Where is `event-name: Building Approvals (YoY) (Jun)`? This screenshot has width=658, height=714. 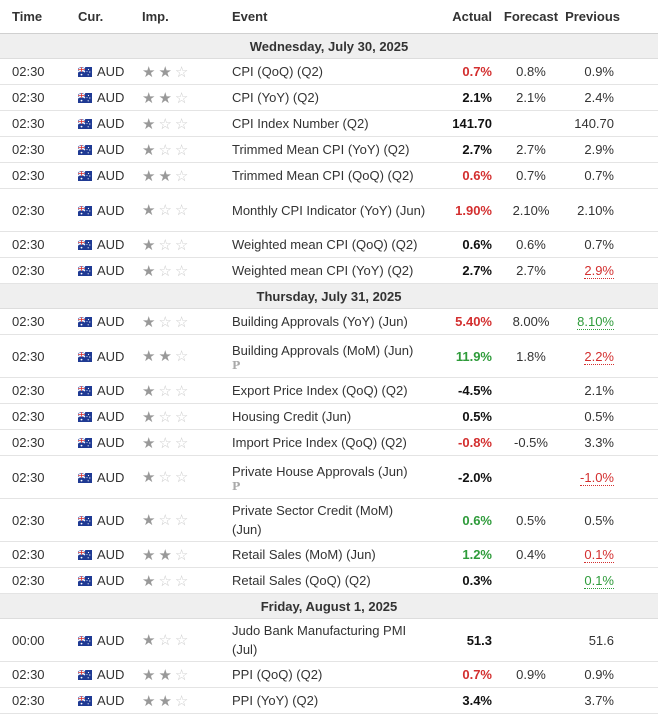 event-name: Building Approvals (YoY) (Jun) is located at coordinates (326, 321).